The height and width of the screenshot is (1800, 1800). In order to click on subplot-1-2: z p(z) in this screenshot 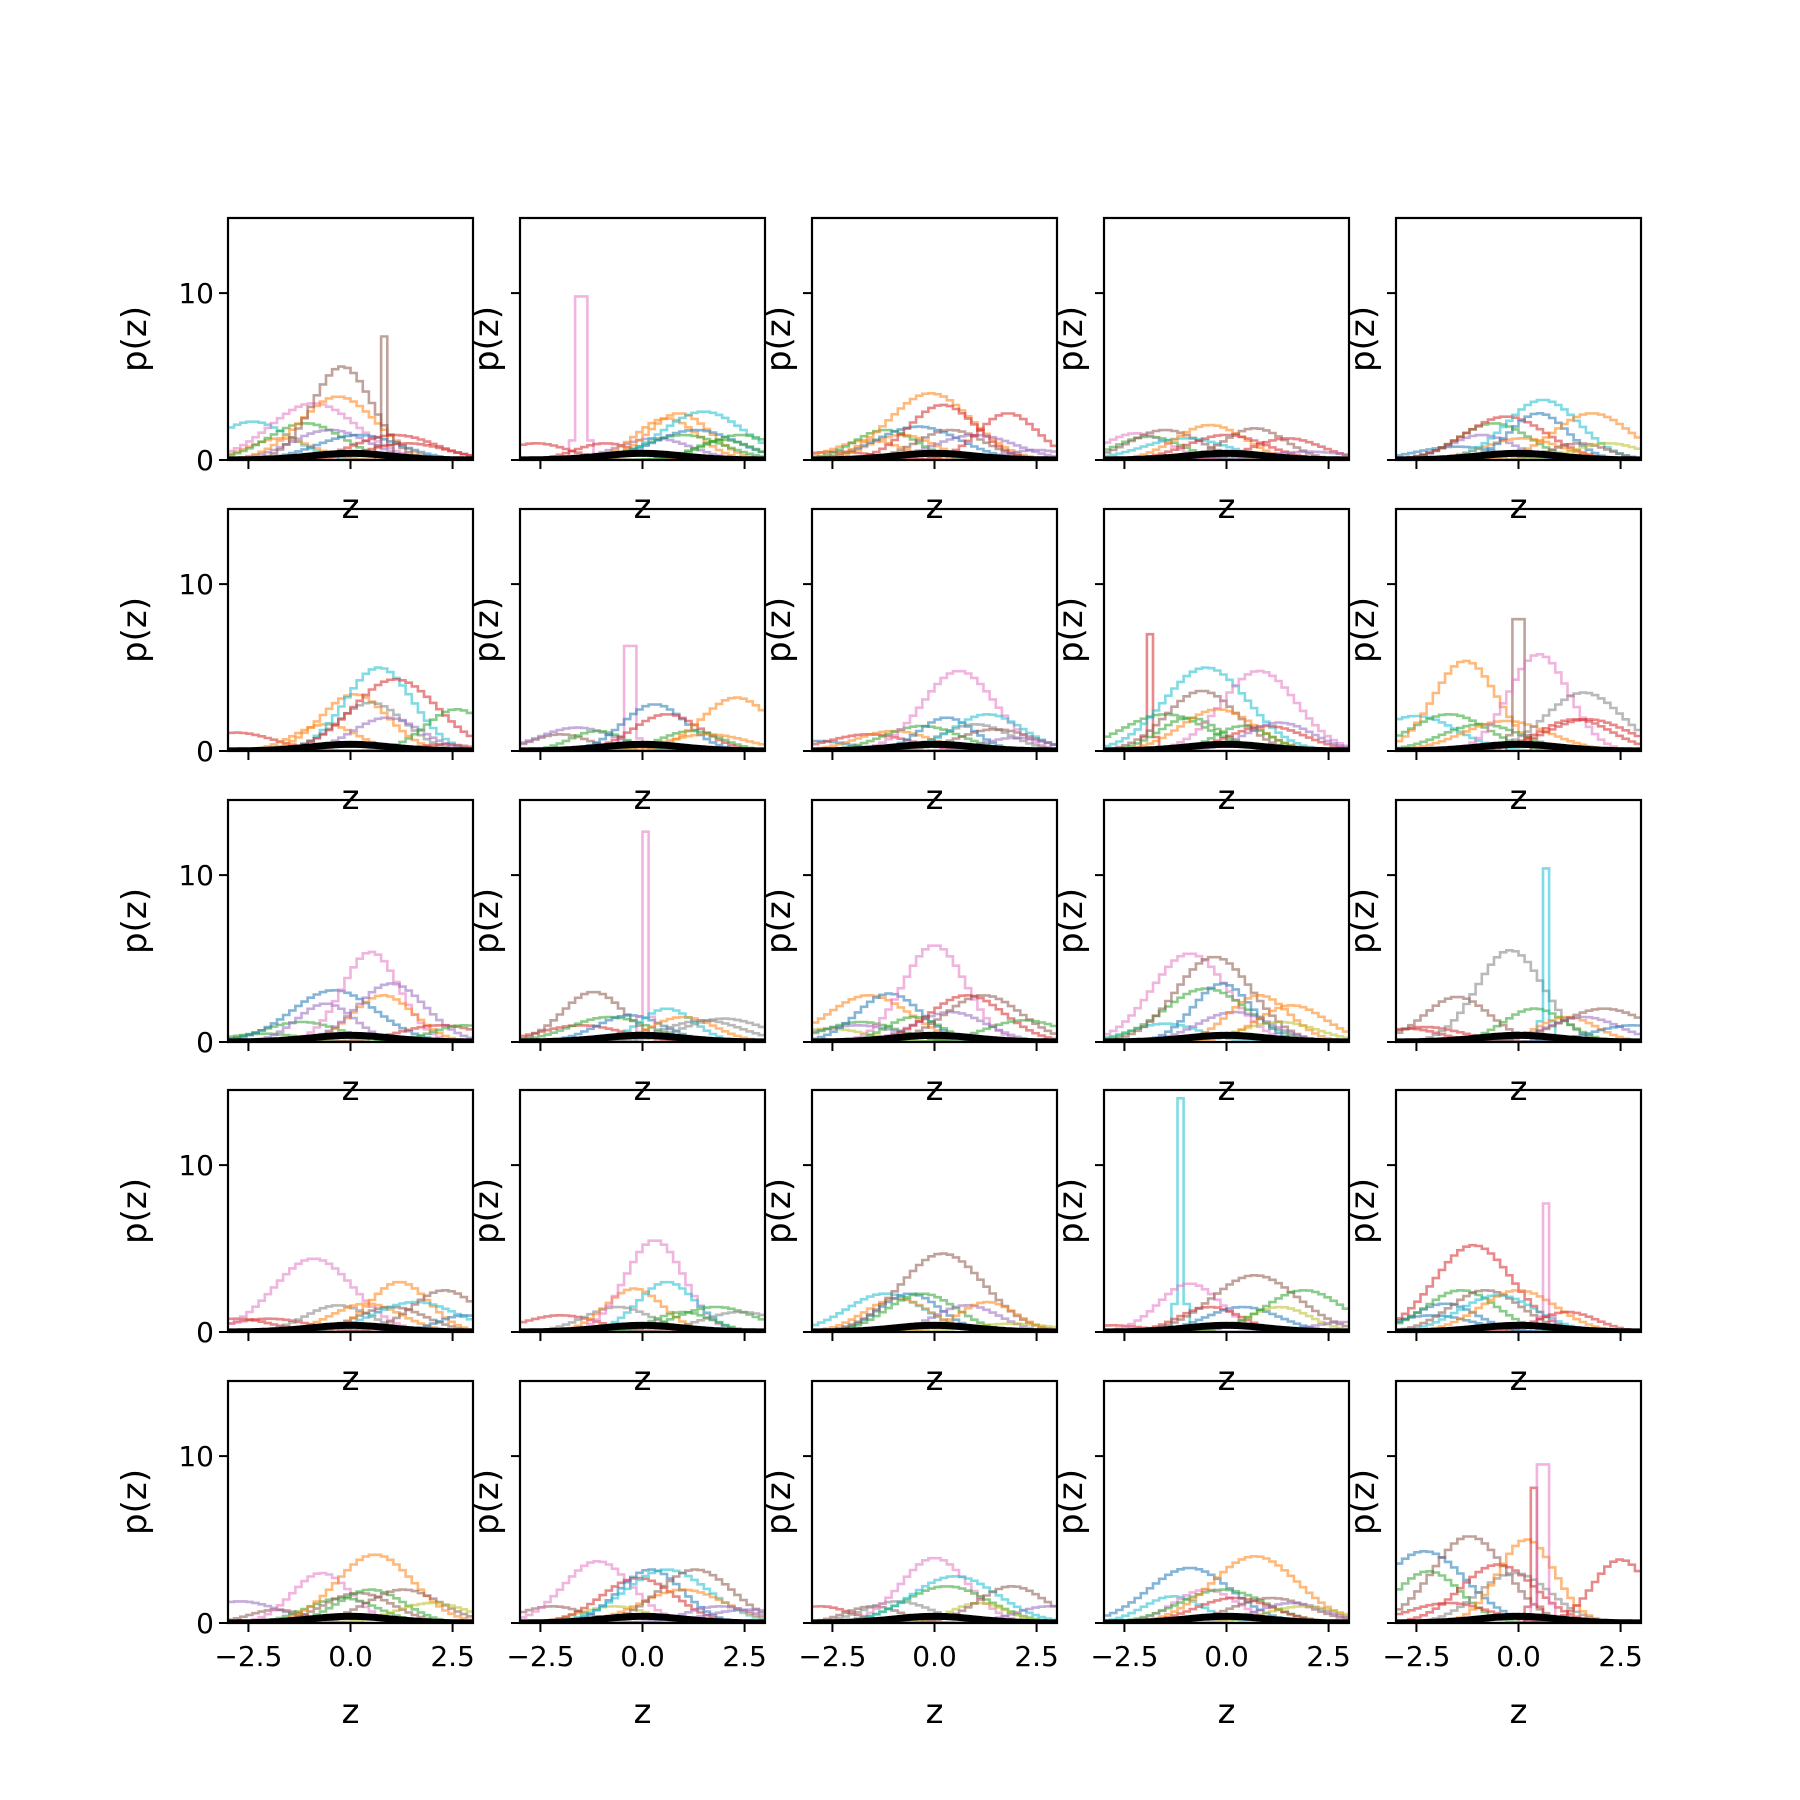, I will do `click(617, 371)`.